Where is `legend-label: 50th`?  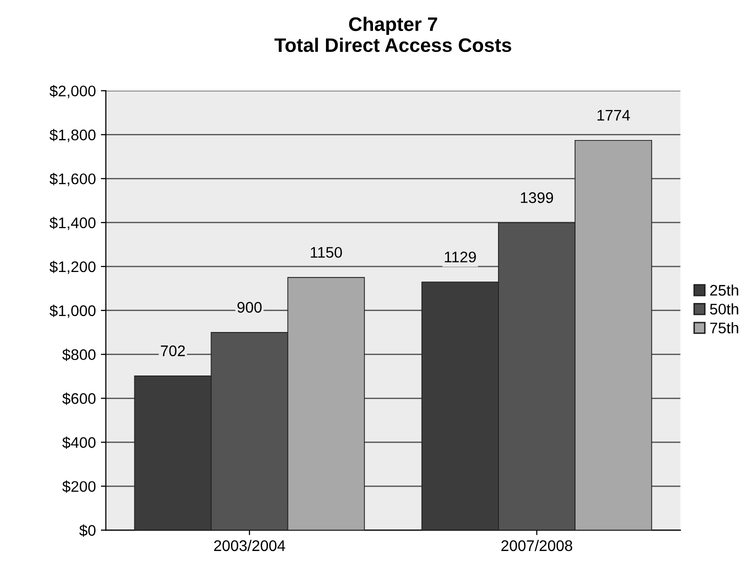 legend-label: 50th is located at coordinates (724, 309).